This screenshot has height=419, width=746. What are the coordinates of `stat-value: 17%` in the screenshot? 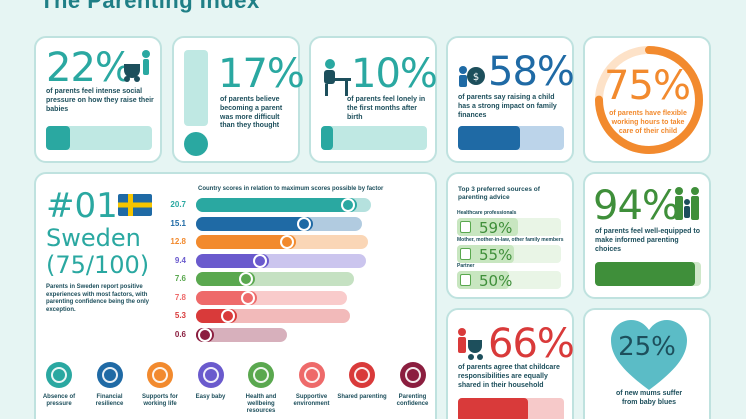 It's located at (261, 74).